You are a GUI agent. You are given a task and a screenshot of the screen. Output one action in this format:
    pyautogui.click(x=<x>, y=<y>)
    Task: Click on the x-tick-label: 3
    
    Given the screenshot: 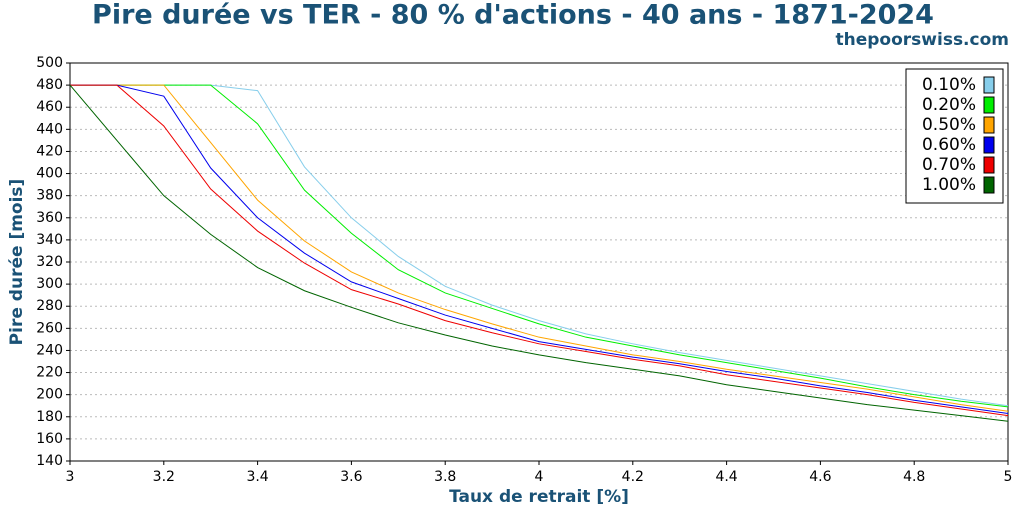 What is the action you would take?
    pyautogui.click(x=70, y=477)
    